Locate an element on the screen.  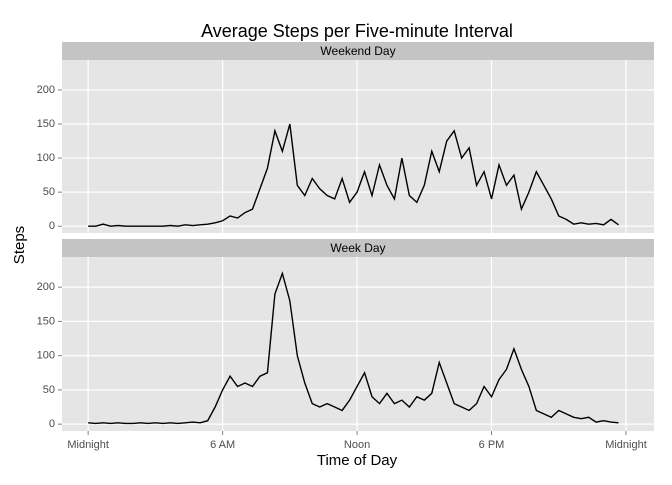
x-axis-label: Time of Day is located at coordinates (357, 460).